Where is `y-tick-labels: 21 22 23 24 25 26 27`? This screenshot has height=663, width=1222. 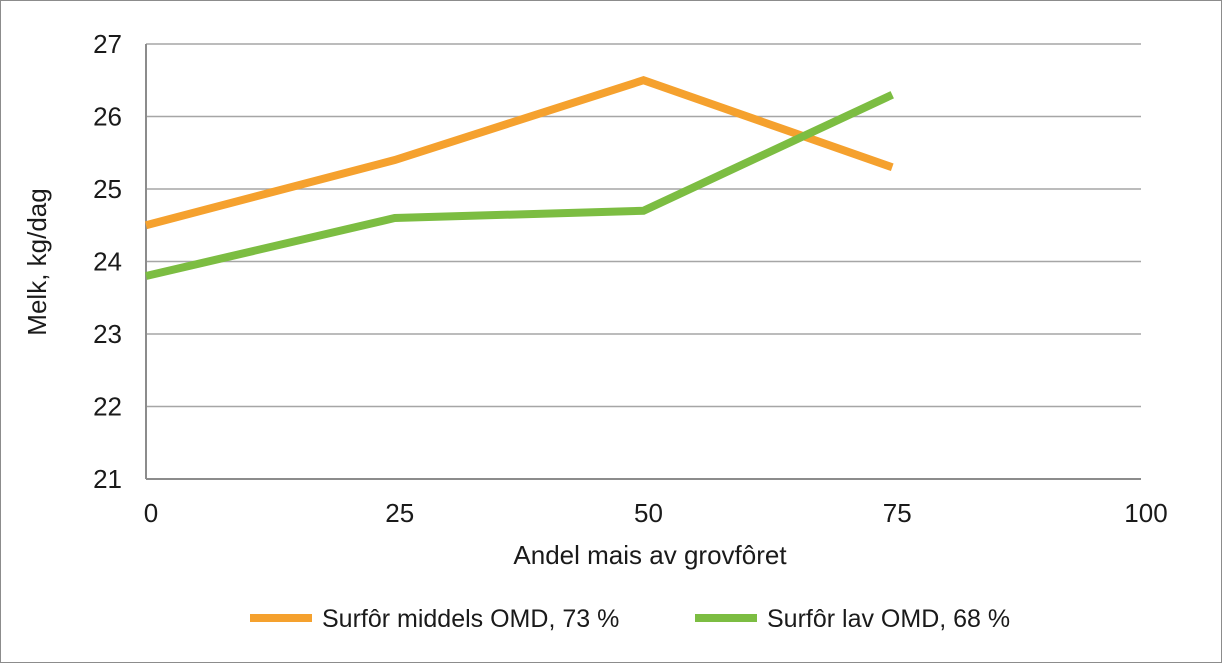 y-tick-labels: 21 22 23 24 25 26 27 is located at coordinates (107, 261).